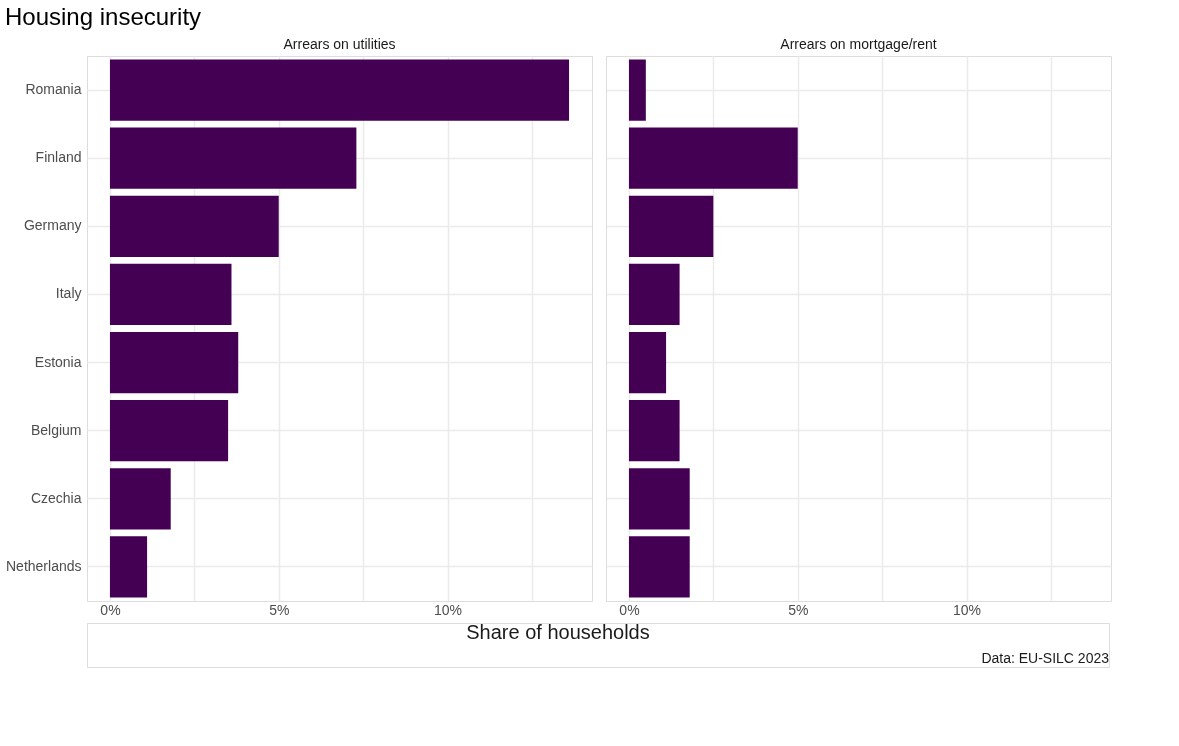 This screenshot has width=1179, height=746. Describe the element at coordinates (558, 632) in the screenshot. I see `x-axis-title: Share of households` at that location.